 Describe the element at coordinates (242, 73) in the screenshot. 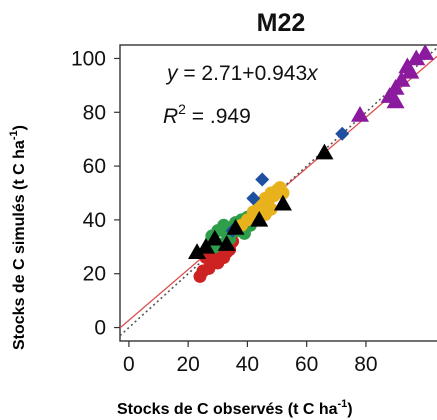

I see `equation-annotation: y = 2.71+0.943x` at that location.